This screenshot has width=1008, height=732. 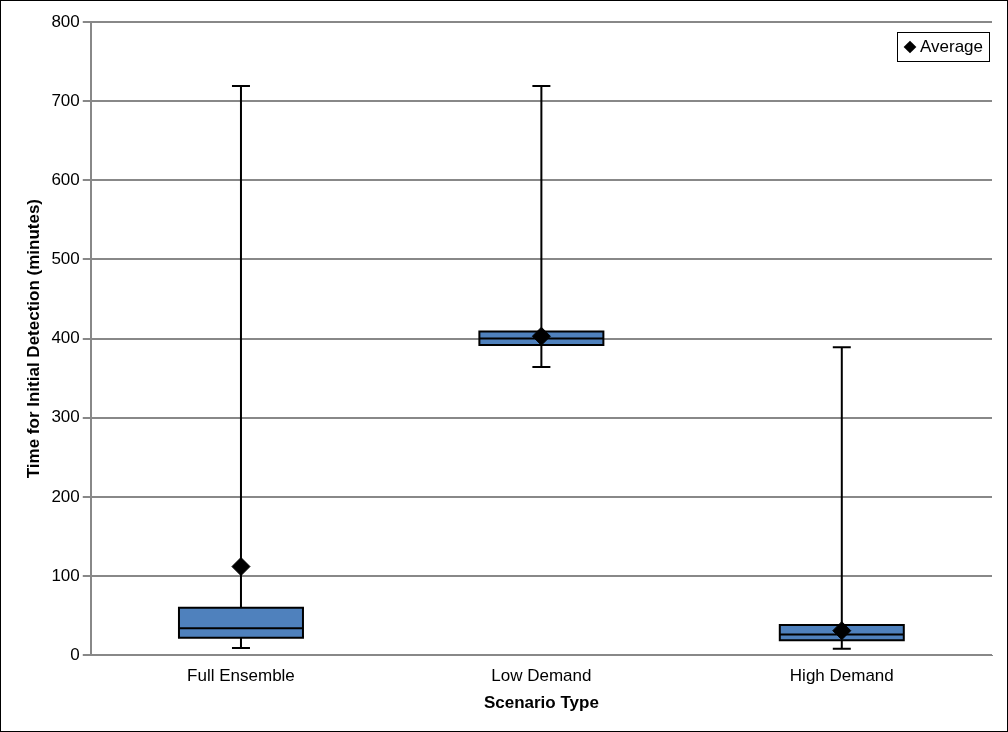 What do you see at coordinates (951, 47) in the screenshot?
I see `legend-label: Average` at bounding box center [951, 47].